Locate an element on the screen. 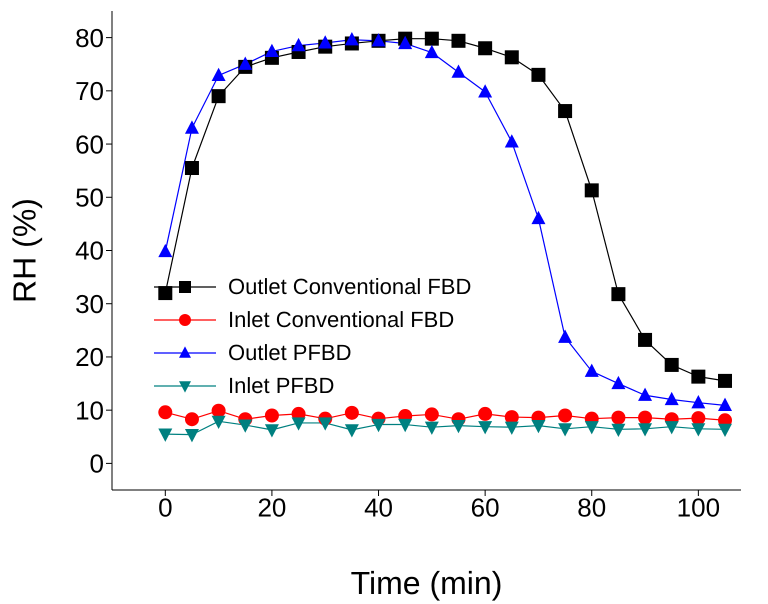 The width and height of the screenshot is (768, 604). x-tick-label: 60 is located at coordinates (485, 507).